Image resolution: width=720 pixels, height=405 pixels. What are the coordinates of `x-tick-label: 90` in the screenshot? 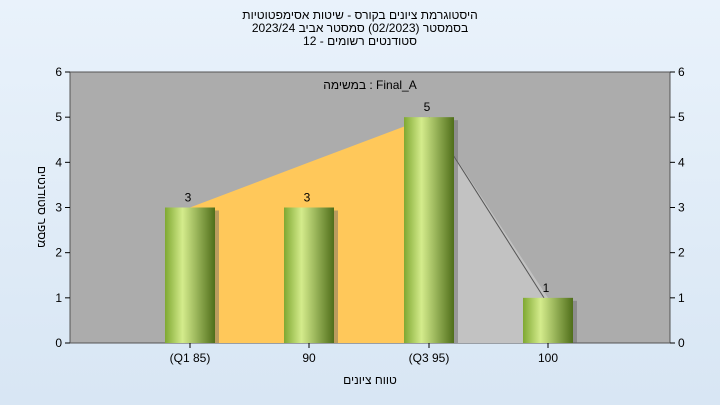 It's located at (309, 358).